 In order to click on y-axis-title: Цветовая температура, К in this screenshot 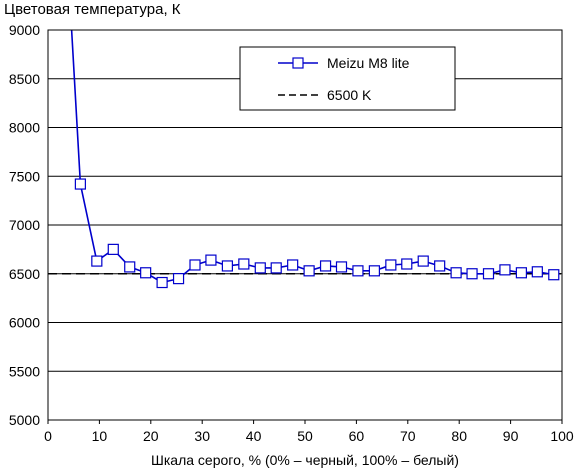, I will do `click(92, 9)`.